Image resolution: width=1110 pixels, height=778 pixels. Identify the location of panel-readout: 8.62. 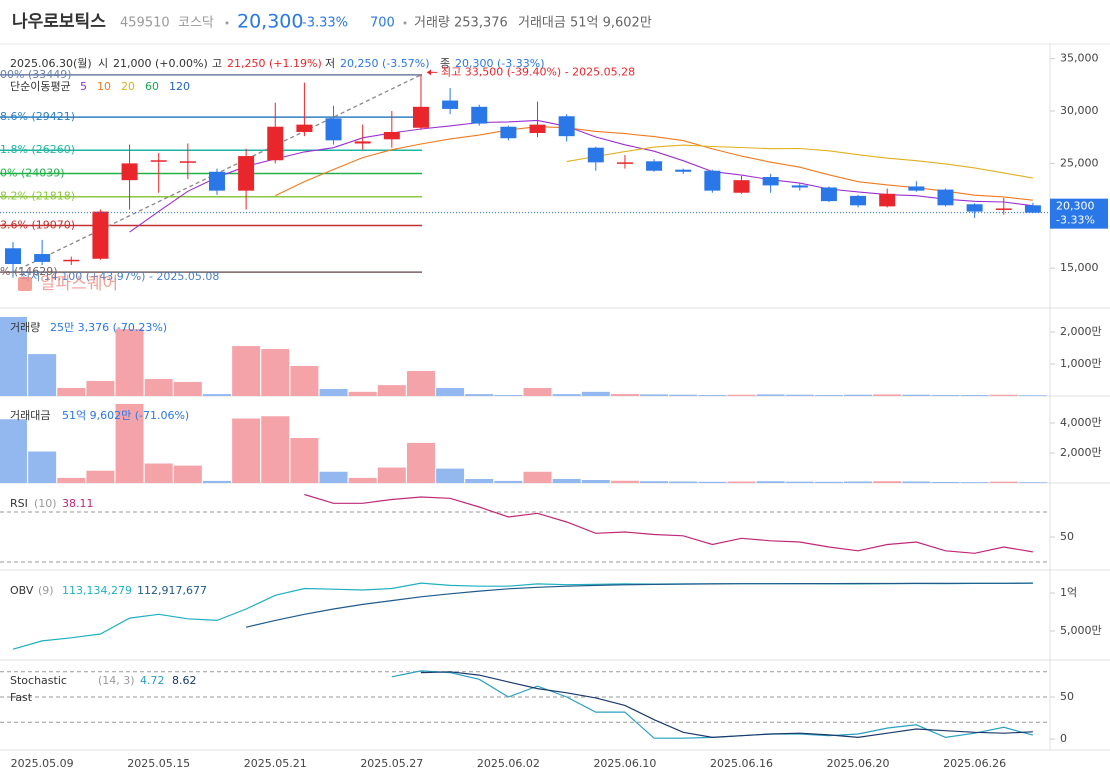
(184, 680).